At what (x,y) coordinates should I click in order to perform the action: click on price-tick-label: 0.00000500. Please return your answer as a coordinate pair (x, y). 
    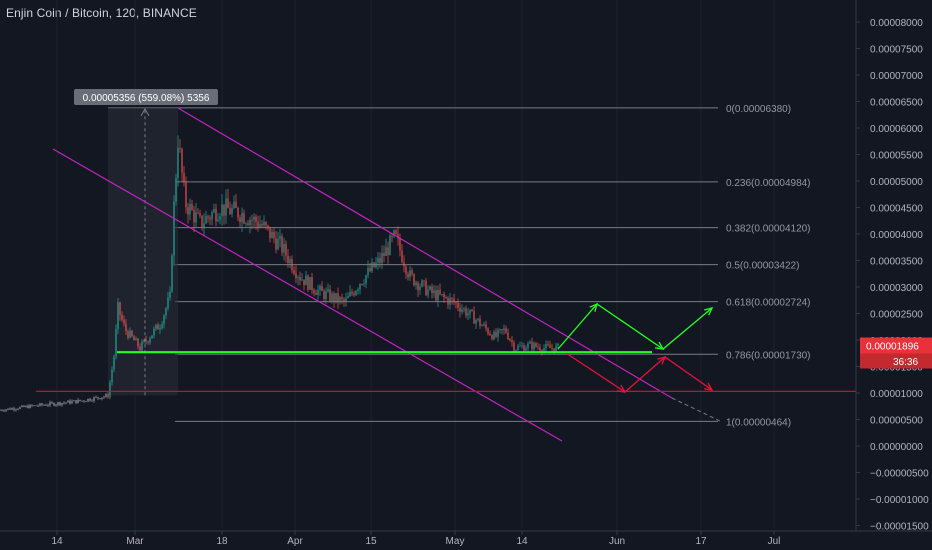
    Looking at the image, I should click on (896, 421).